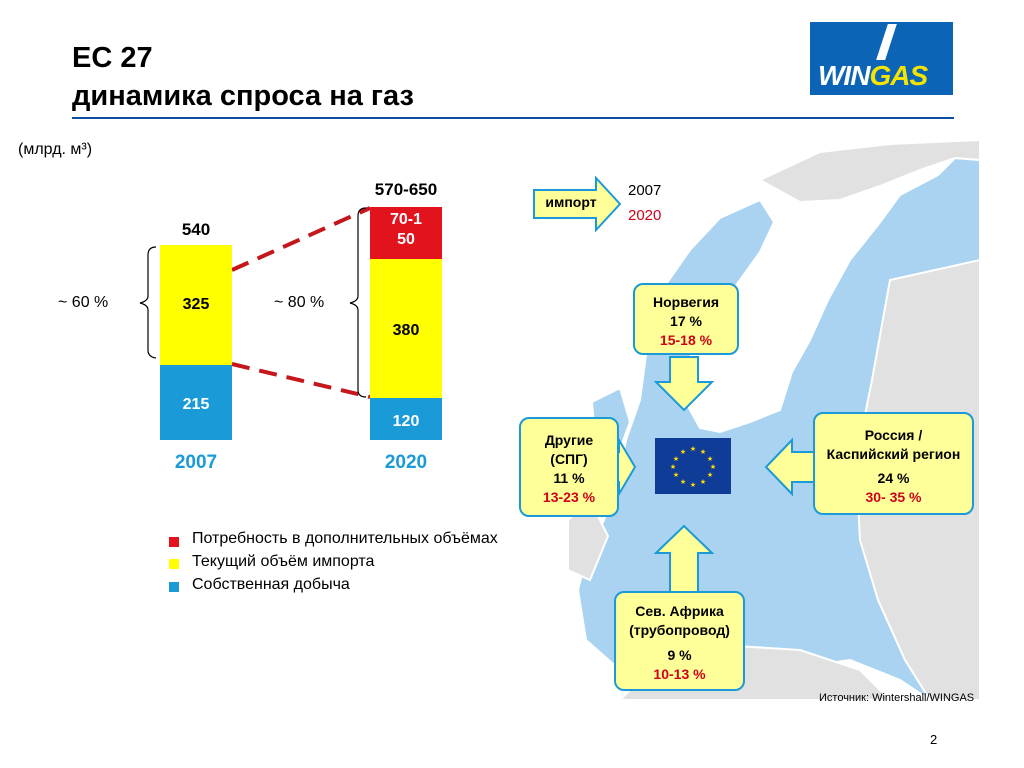  What do you see at coordinates (679, 611) in the screenshot?
I see `north-africa-name-line1: Сев. Африка` at bounding box center [679, 611].